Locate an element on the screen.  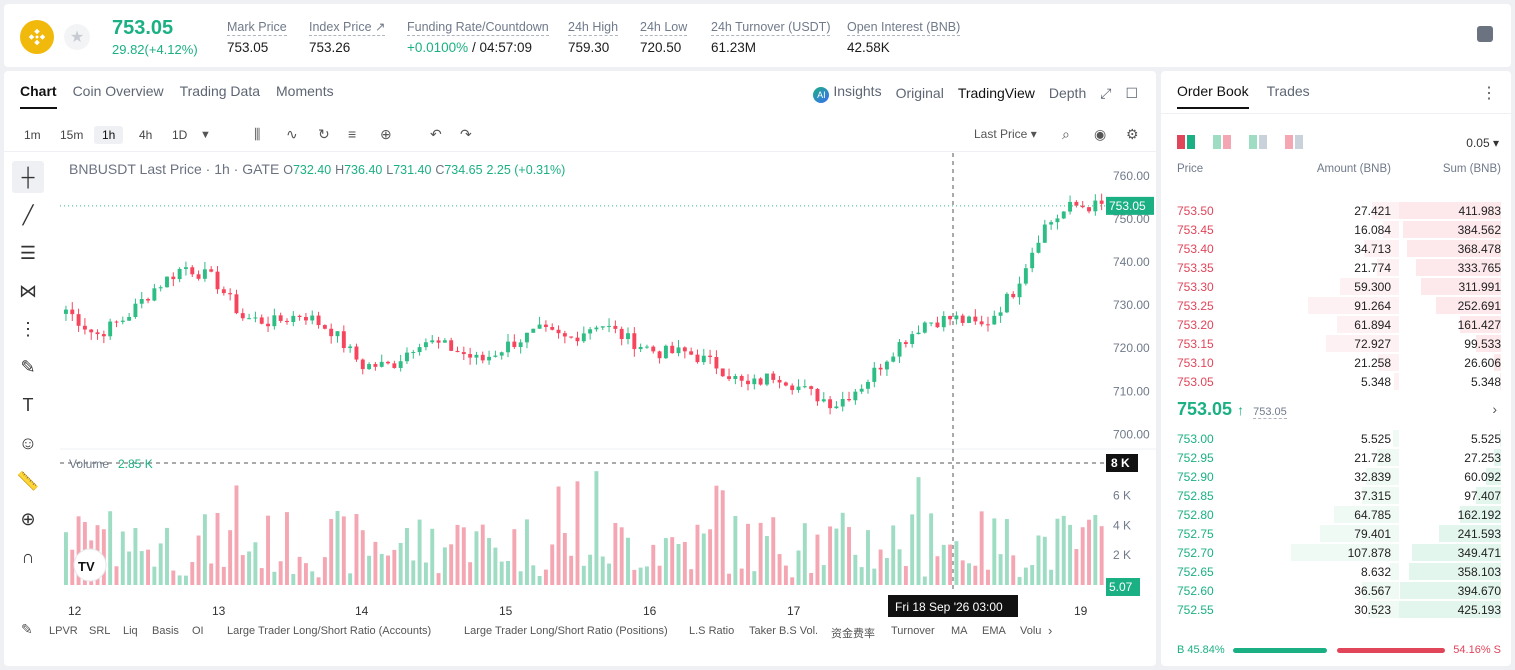
ask-row: 753.20 61.894 161.427 is located at coordinates (1336, 324).